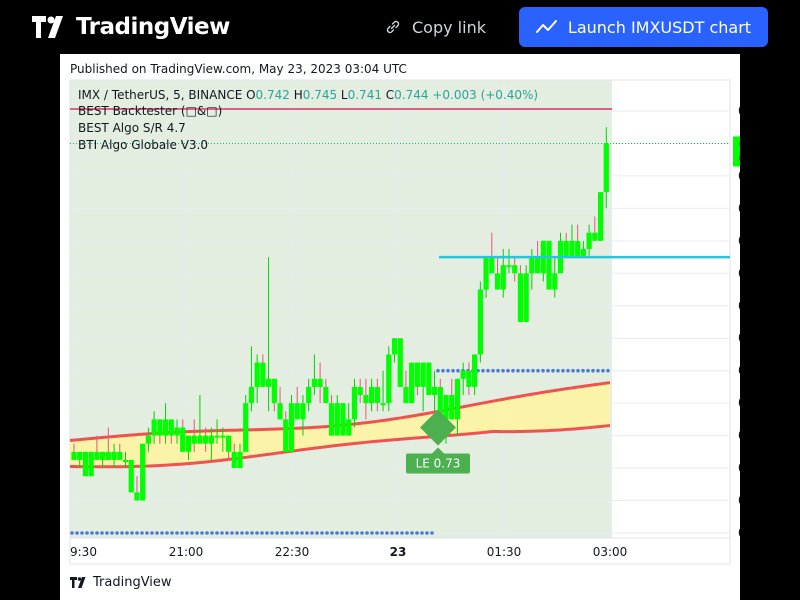  Describe the element at coordinates (132, 128) in the screenshot. I see `indicator-legend-item: BEST Algo S/R 4.7` at that location.